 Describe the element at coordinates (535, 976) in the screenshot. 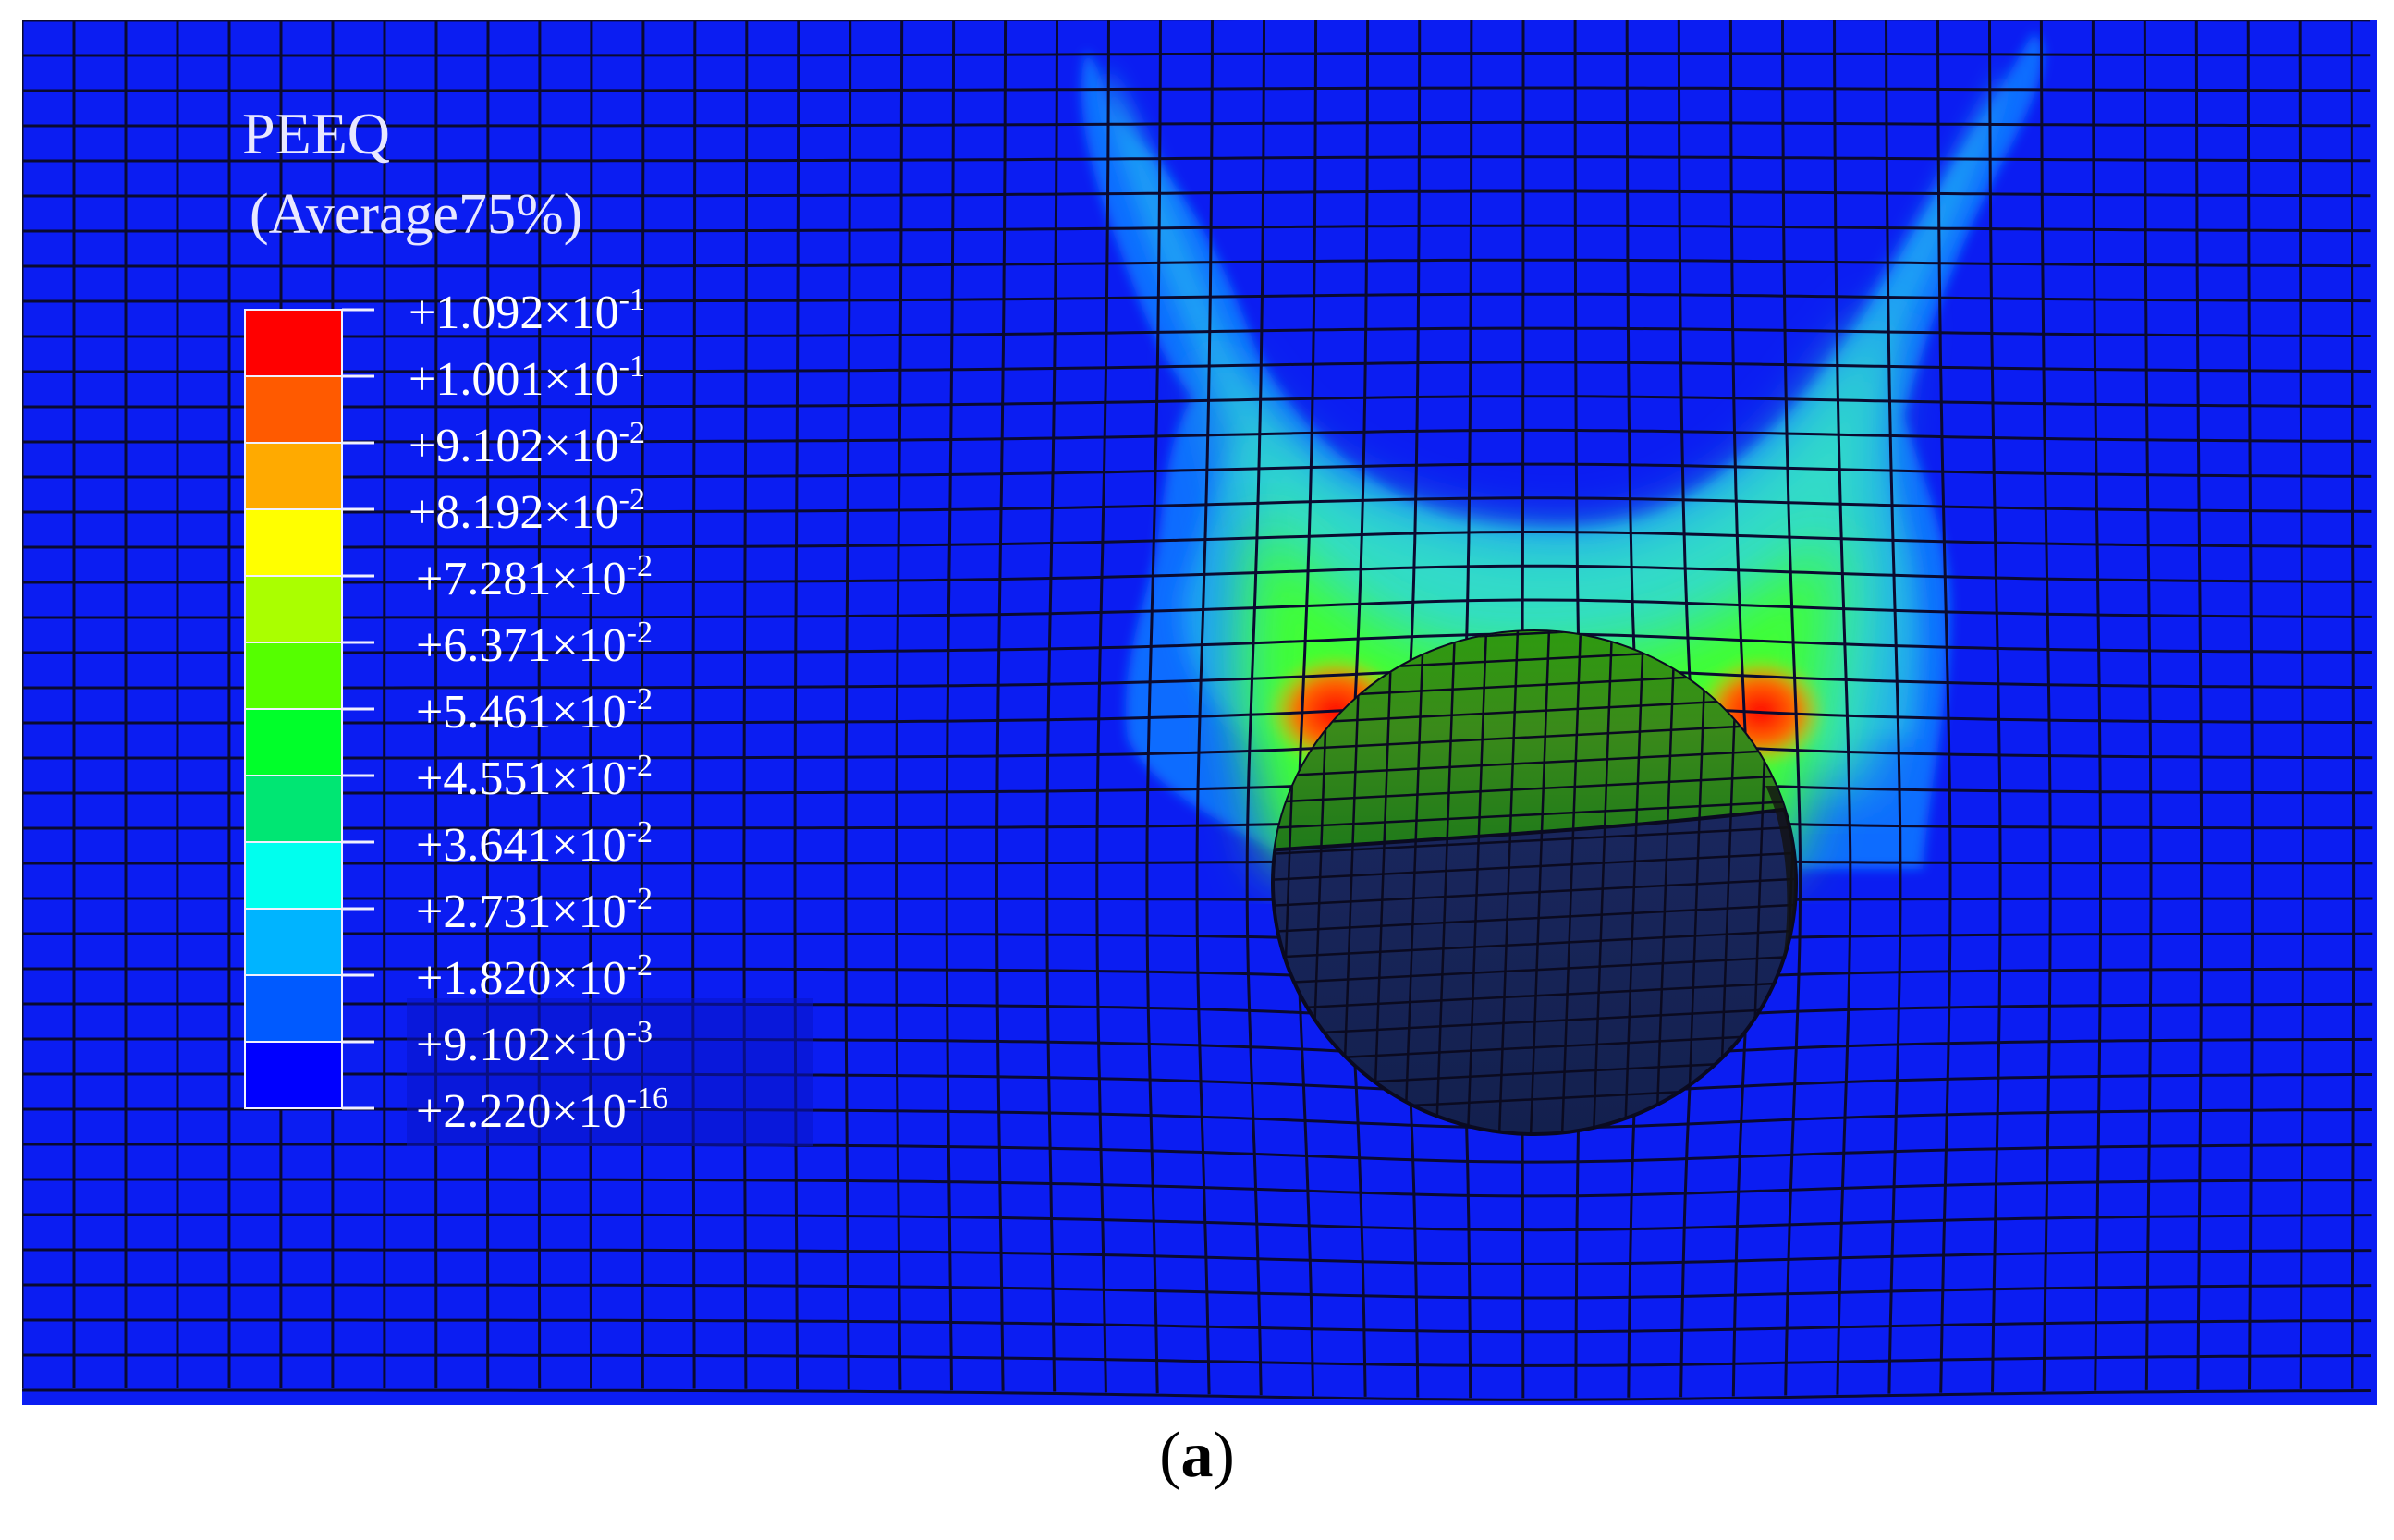

I see `legend-tick-label: +1.820×10-2` at that location.